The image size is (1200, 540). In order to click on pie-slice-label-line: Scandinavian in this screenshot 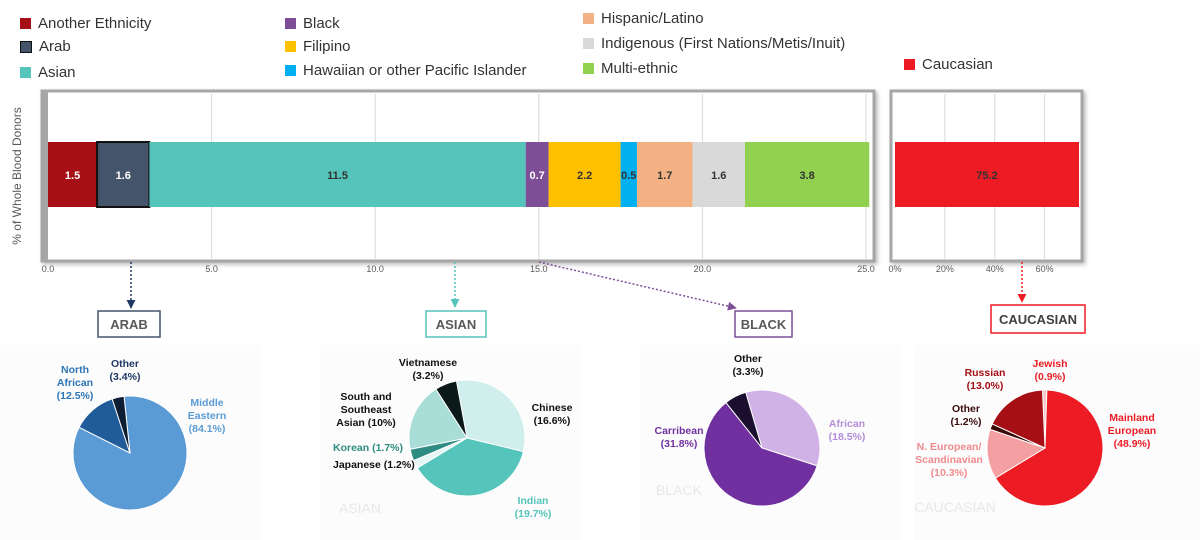, I will do `click(949, 460)`.